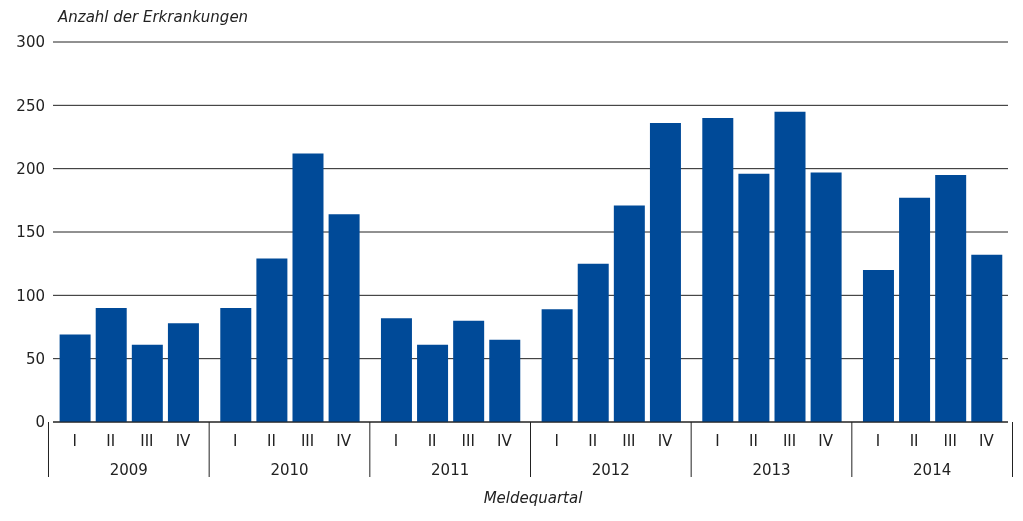 This screenshot has width=1023, height=521. What do you see at coordinates (610, 470) in the screenshot?
I see `text: 2012` at bounding box center [610, 470].